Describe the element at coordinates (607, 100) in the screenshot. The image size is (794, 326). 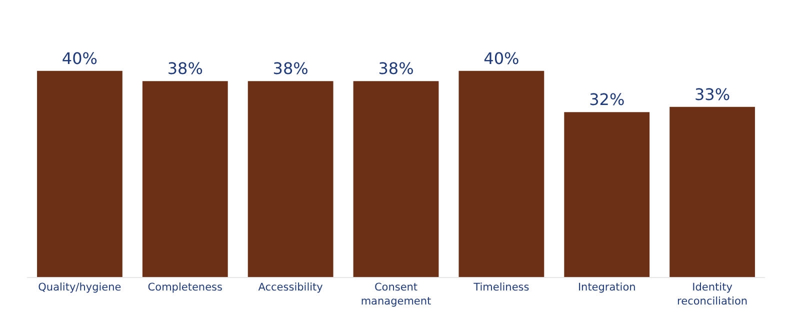
I see `data-label: 32%` at that location.